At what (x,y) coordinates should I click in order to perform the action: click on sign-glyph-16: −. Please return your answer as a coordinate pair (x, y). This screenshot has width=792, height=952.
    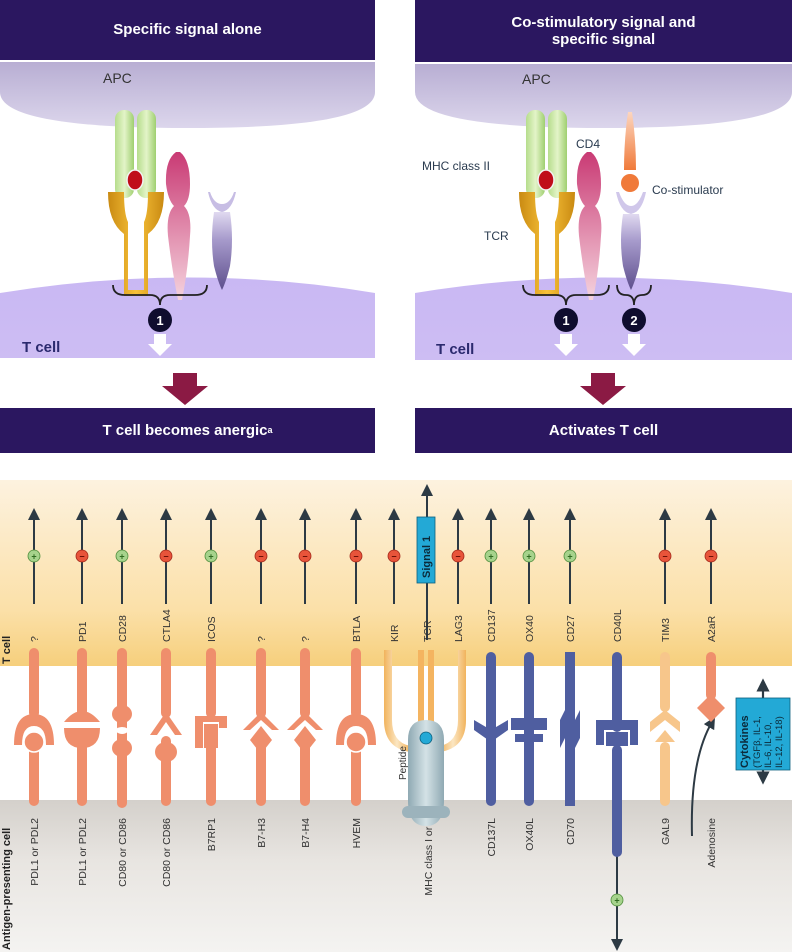
    Looking at the image, I should click on (710, 557).